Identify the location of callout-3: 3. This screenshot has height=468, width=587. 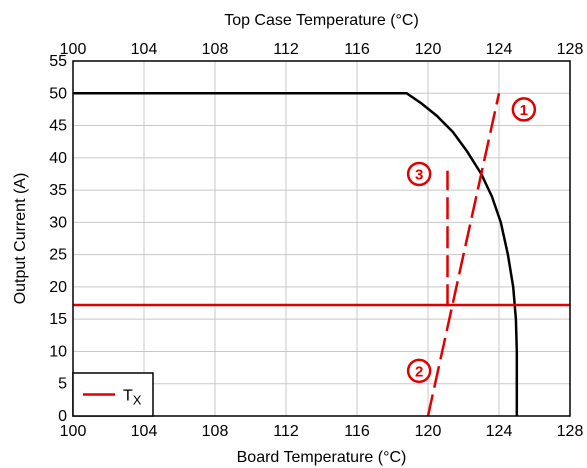
(419, 174).